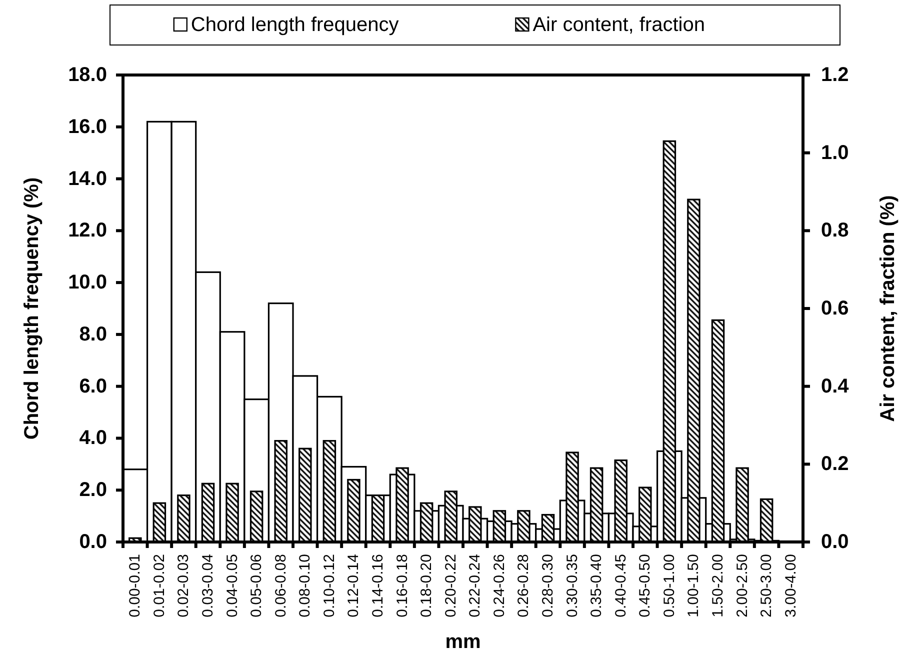 This screenshot has width=906, height=656. I want to click on y-tick-label: 8.0, so click(93, 334).